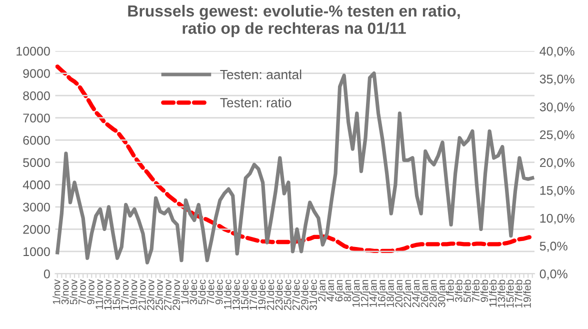 This screenshot has width=588, height=329. Describe the element at coordinates (228, 294) in the screenshot. I see `x-tick-label: 11/dec` at that location.